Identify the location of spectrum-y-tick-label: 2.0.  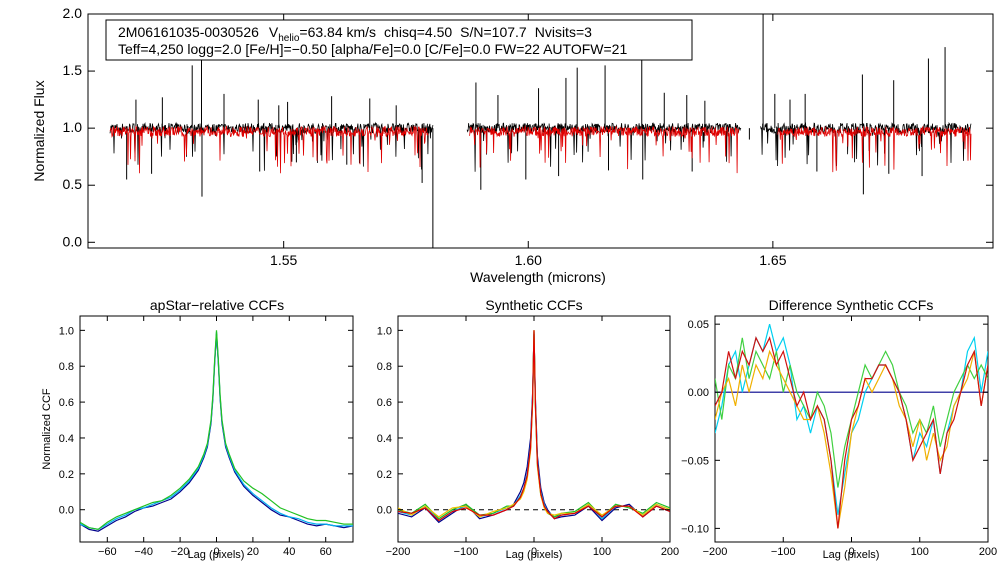
(73, 13).